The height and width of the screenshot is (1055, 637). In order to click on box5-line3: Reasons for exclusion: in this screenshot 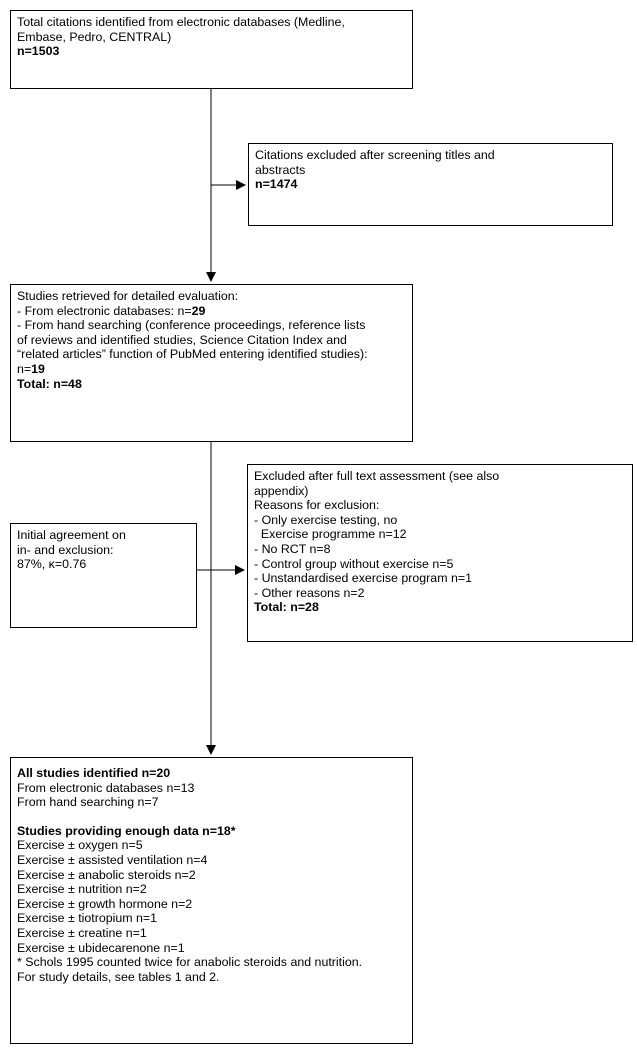, I will do `click(317, 505)`.